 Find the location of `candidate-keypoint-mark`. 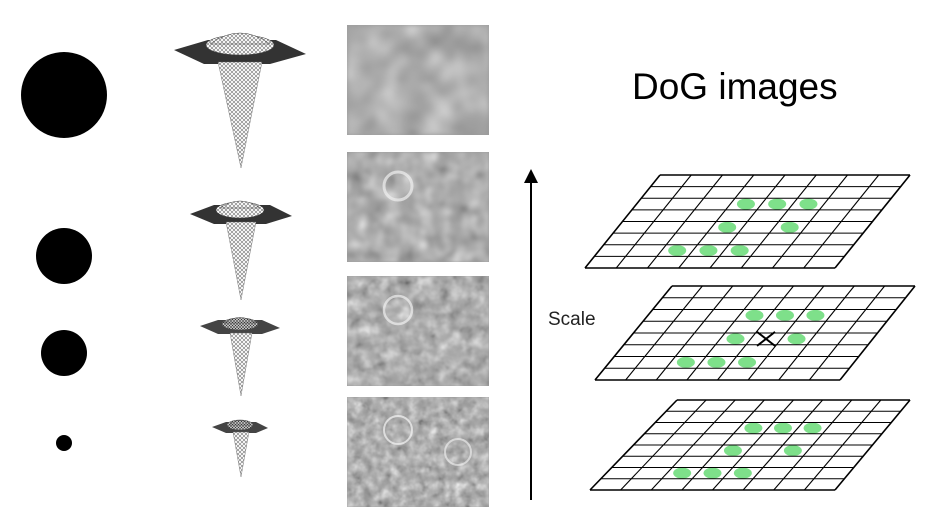

candidate-keypoint-mark is located at coordinates (766, 339).